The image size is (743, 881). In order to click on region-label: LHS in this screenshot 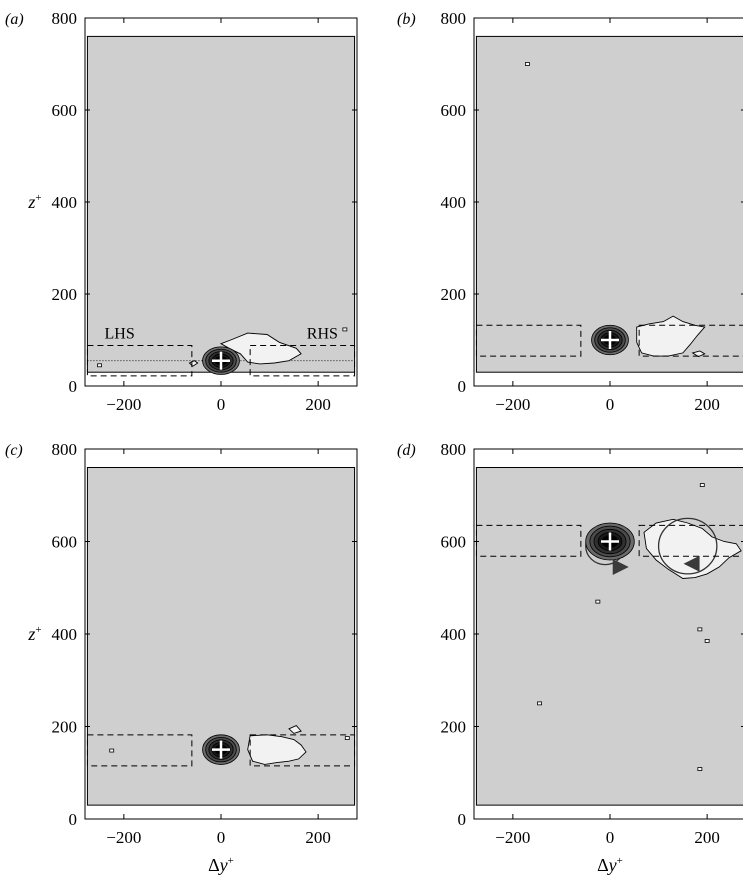, I will do `click(120, 334)`.